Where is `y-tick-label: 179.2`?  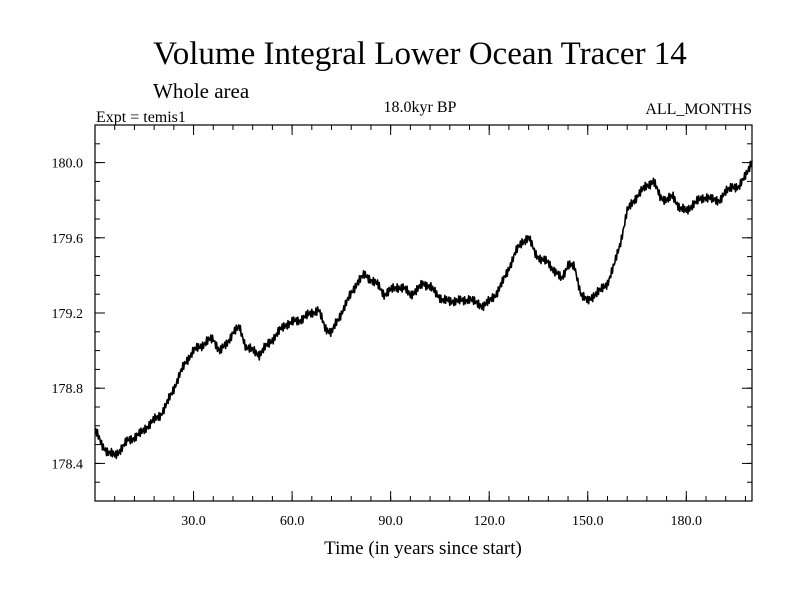
y-tick-label: 179.2 is located at coordinates (68, 314).